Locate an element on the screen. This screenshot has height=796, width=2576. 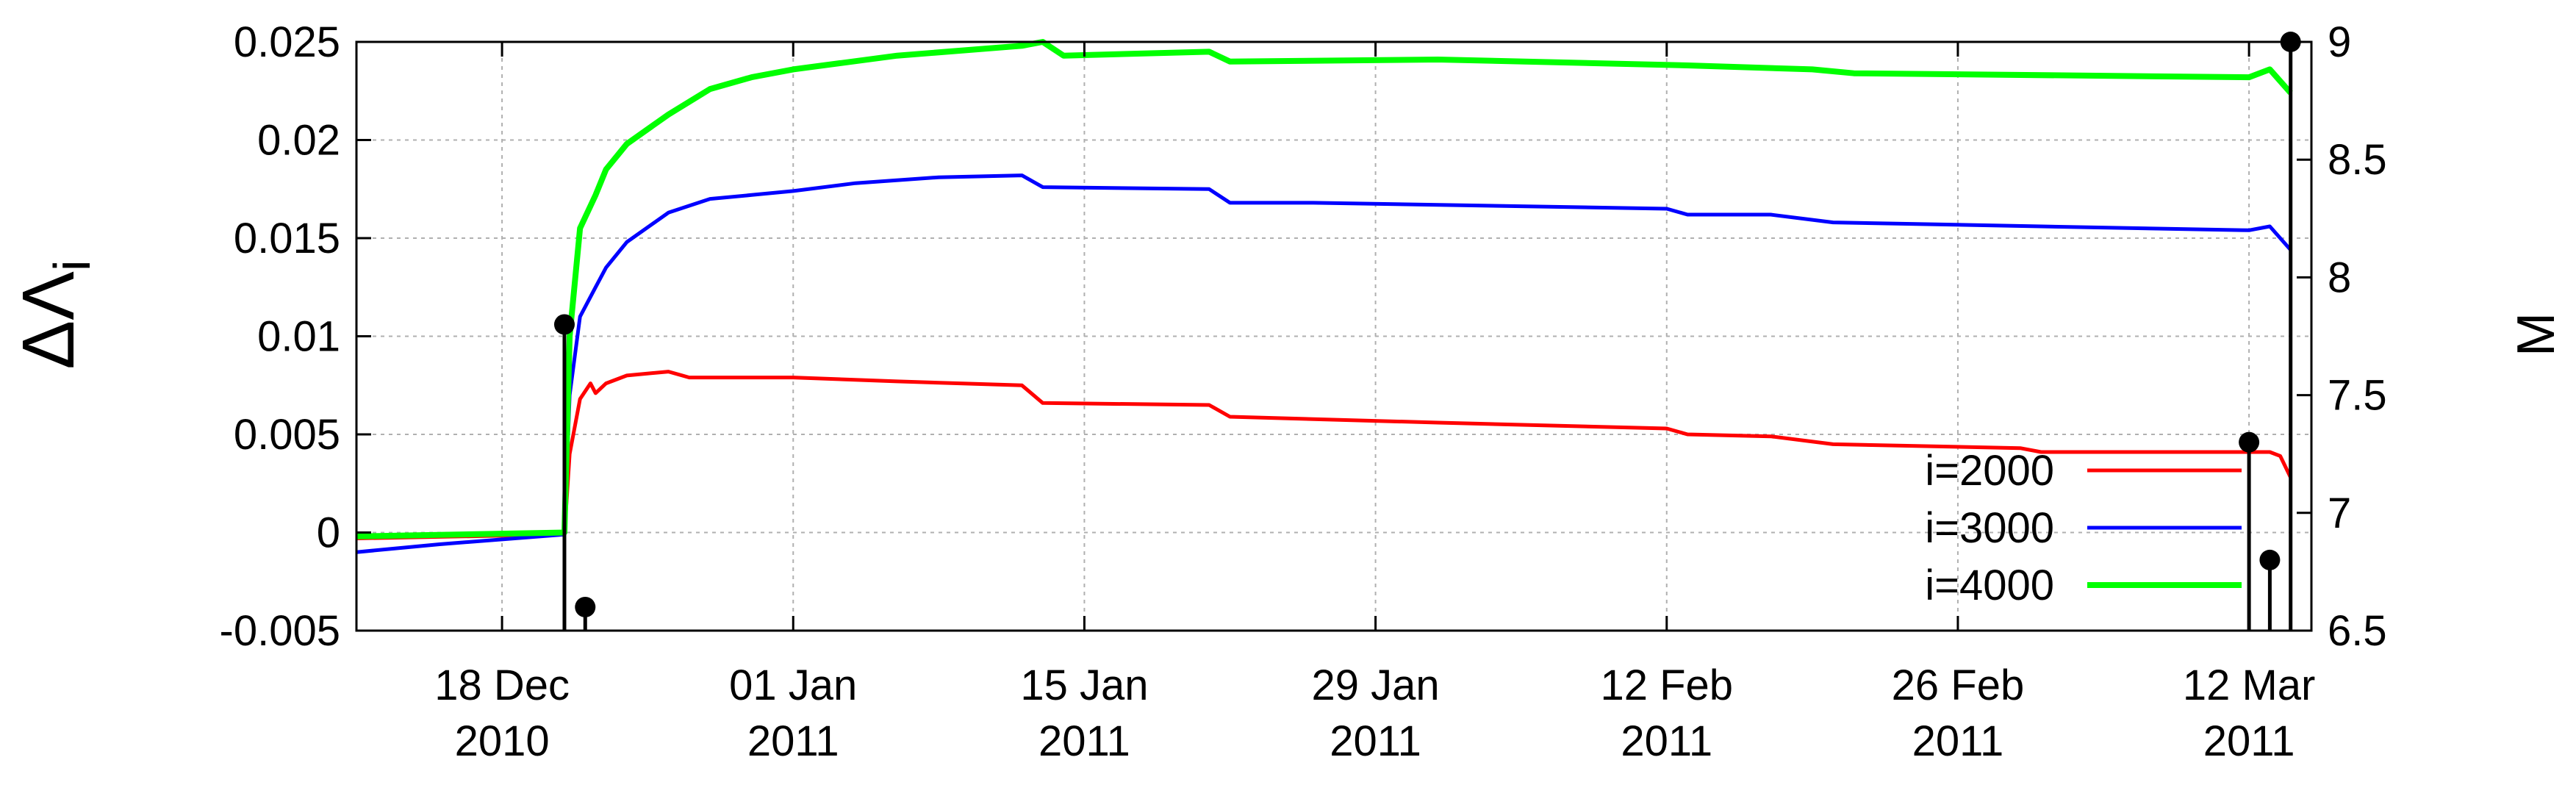
x-tick-label: 18 Dec is located at coordinates (502, 685).